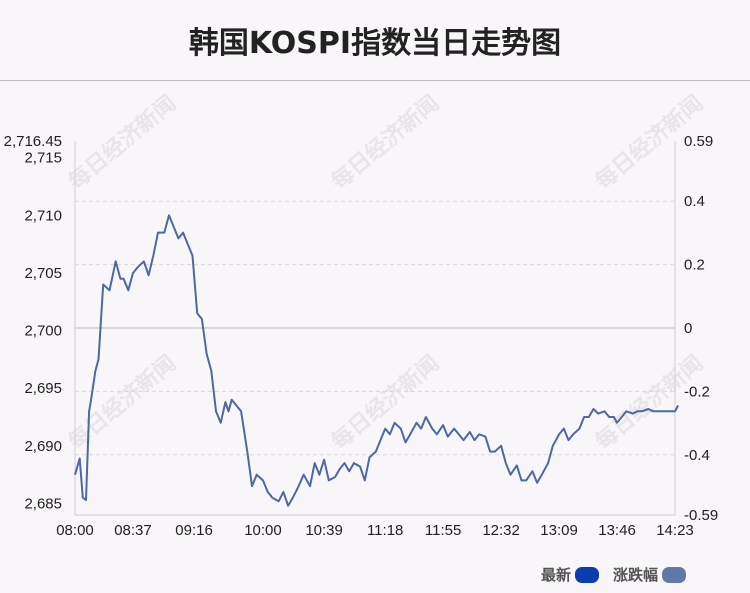 The width and height of the screenshot is (750, 593). Describe the element at coordinates (698, 141) in the screenshot. I see `y-right-tick-label: 0.59` at that location.